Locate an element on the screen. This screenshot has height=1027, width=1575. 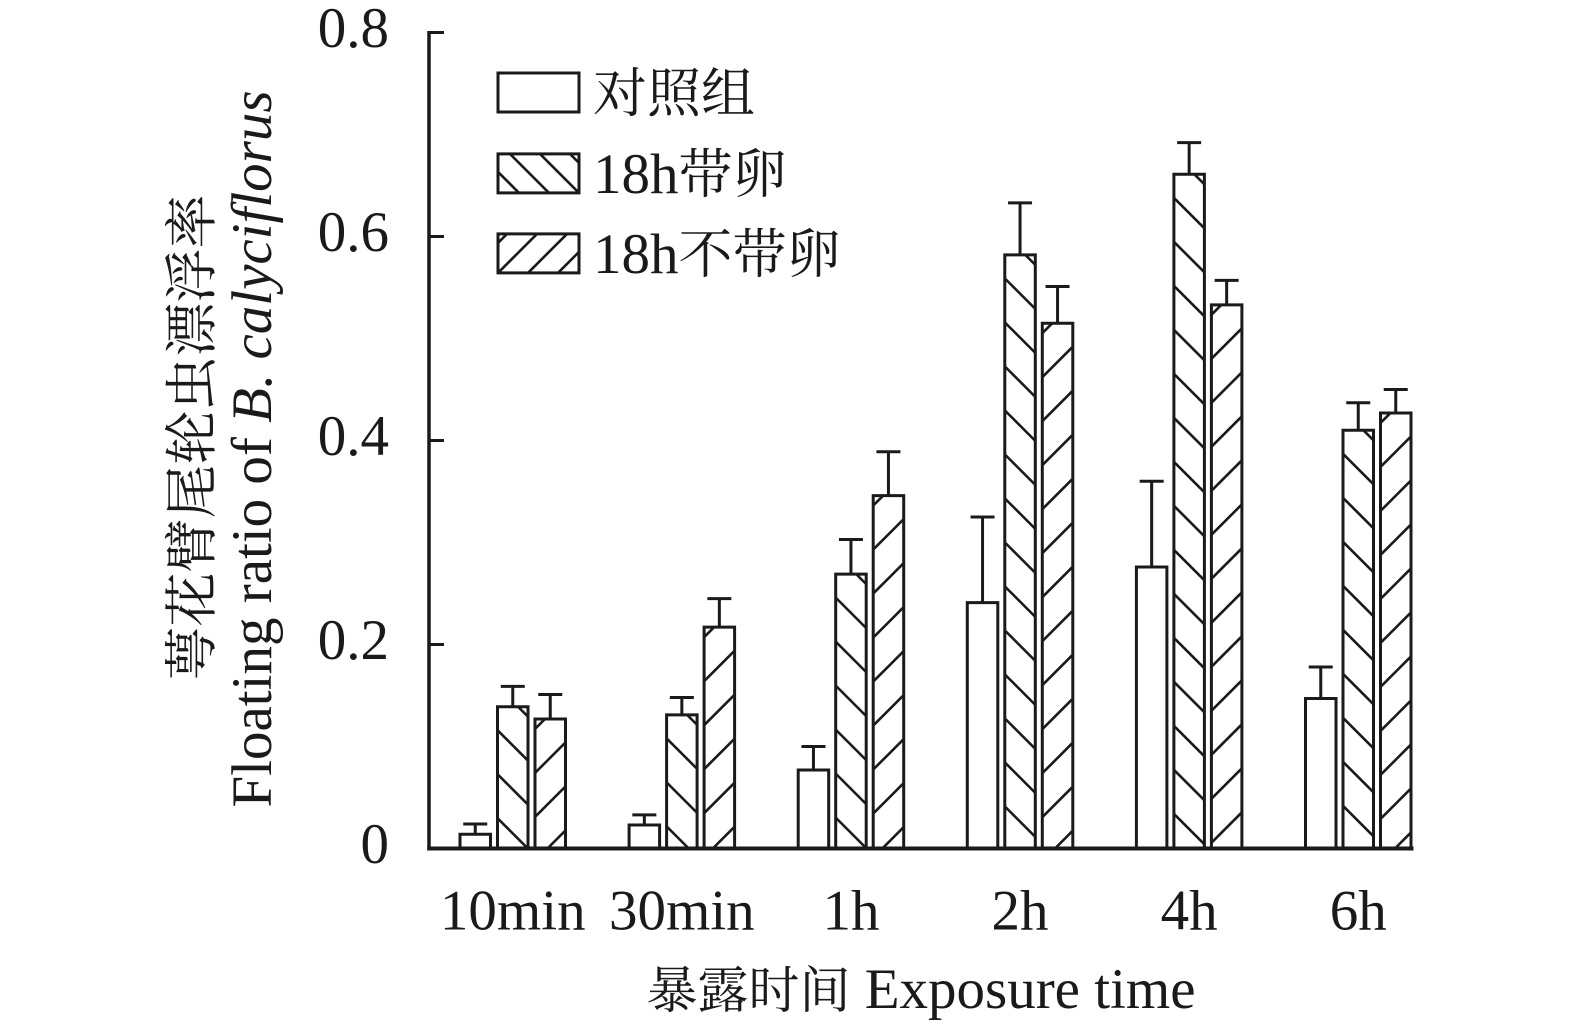
bar-control-10min is located at coordinates (475, 836).